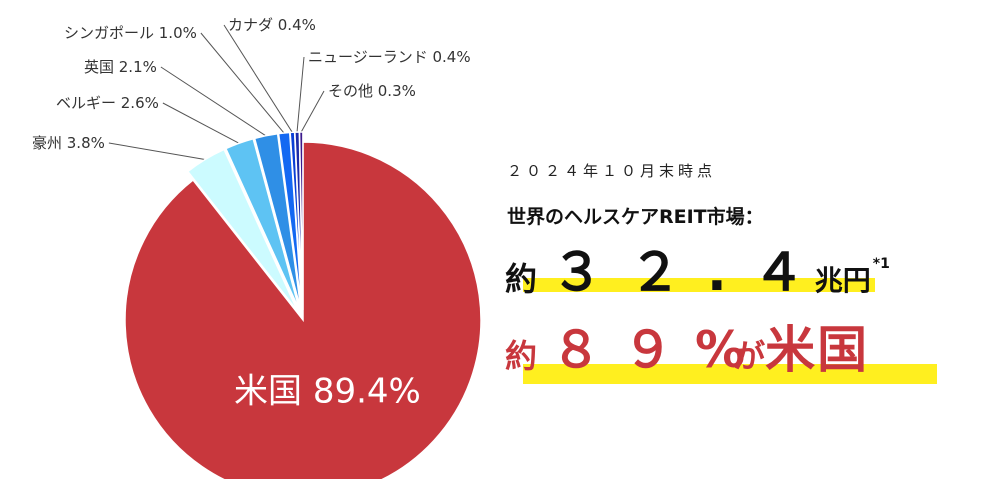 The height and width of the screenshot is (479, 982). Describe the element at coordinates (749, 356) in the screenshot. I see `share-particle: が` at that location.